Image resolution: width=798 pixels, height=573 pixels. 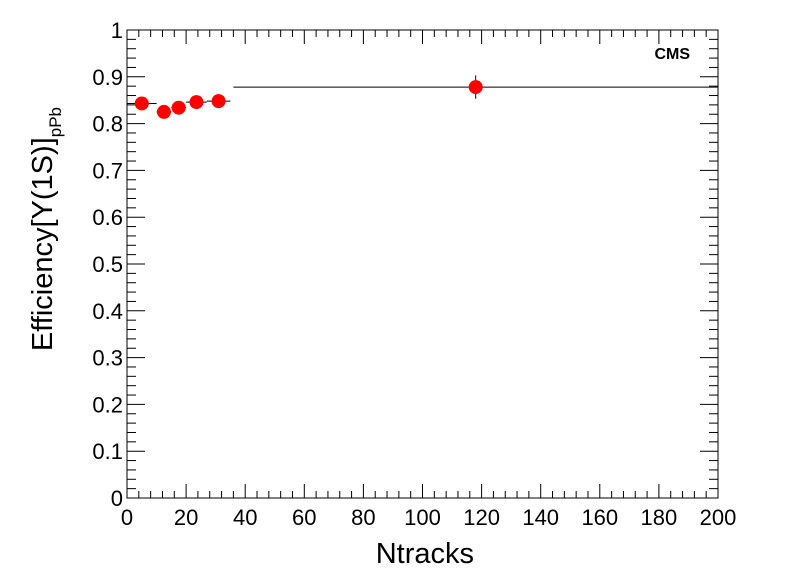 What do you see at coordinates (540, 517) in the screenshot?
I see `x-tick-label: 140` at bounding box center [540, 517].